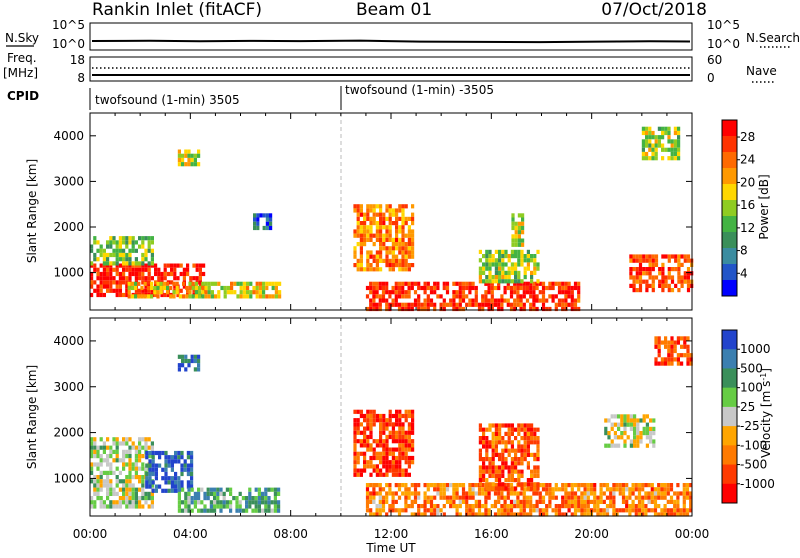  Describe the element at coordinates (747, 407) in the screenshot. I see `velocity-colorbar-tick: 25` at that location.